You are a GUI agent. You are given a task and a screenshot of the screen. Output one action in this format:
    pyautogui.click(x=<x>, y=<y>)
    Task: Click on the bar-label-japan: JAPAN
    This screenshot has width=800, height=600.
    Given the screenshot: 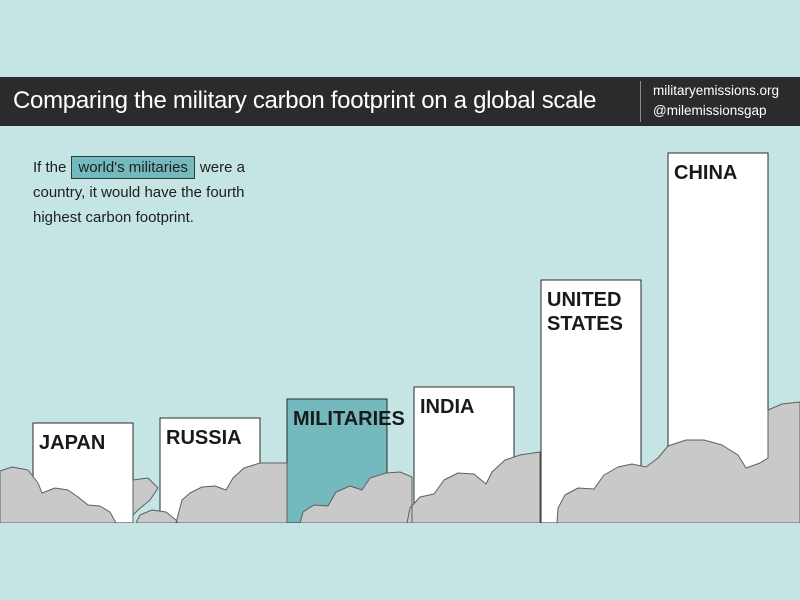 What is the action you would take?
    pyautogui.click(x=72, y=443)
    